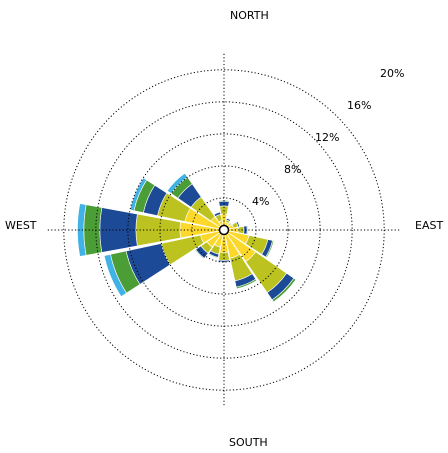 Image resolution: width=448 pixels, height=453 pixels. I want to click on radial-tick-label: 12%, so click(327, 137).